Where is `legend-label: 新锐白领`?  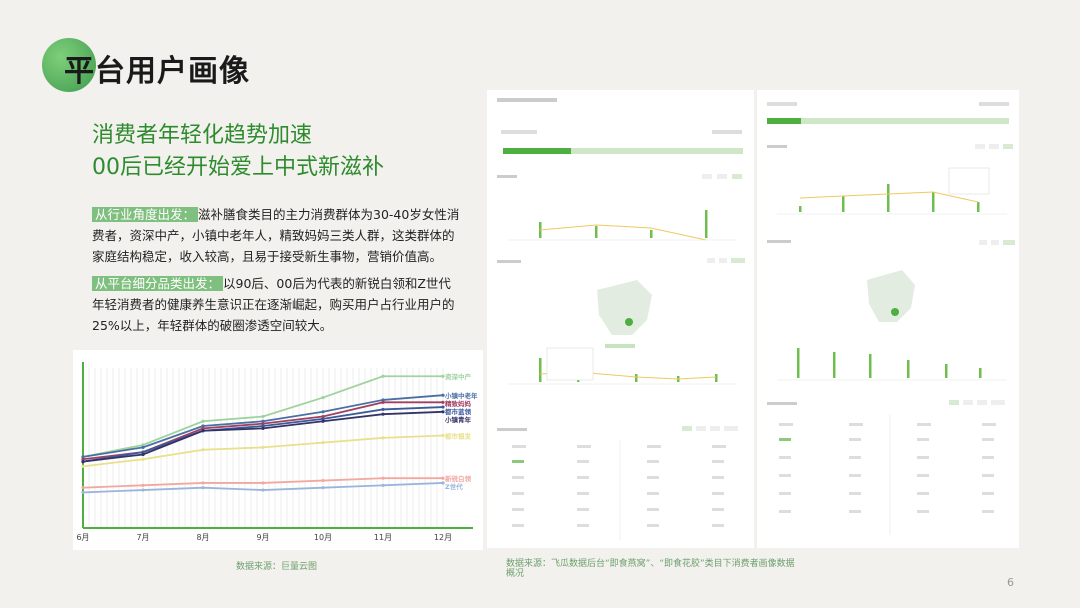 legend-label: 新锐白领 is located at coordinates (458, 478).